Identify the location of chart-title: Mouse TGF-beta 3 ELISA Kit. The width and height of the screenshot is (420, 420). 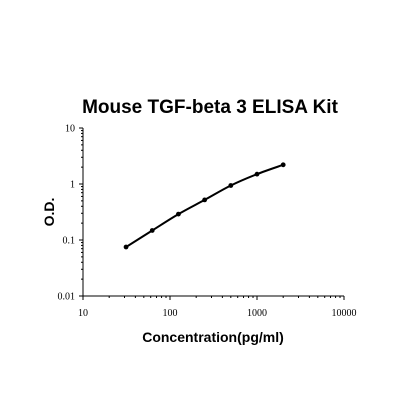
(210, 107).